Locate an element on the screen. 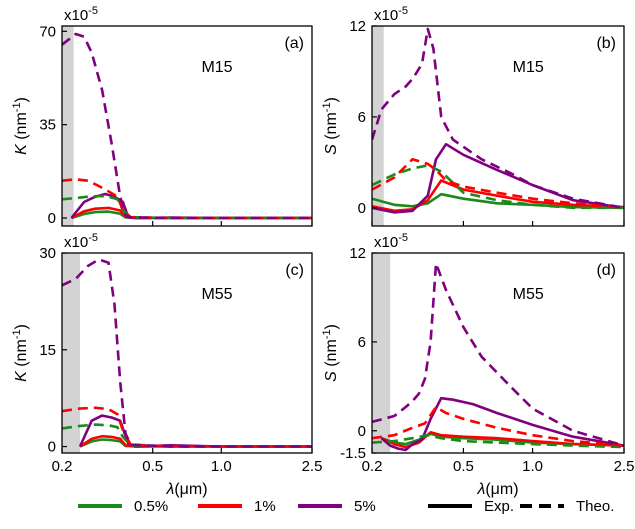 This screenshot has width=635, height=529. legend-label: 0.5% is located at coordinates (151, 506).